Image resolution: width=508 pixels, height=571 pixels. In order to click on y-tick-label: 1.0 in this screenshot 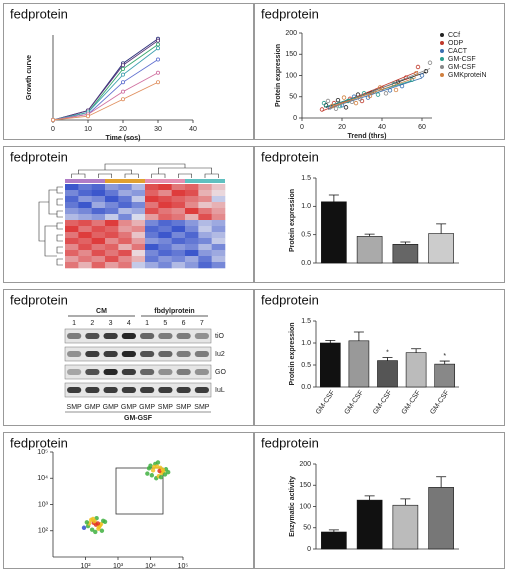, I will do `click(306, 206)`.